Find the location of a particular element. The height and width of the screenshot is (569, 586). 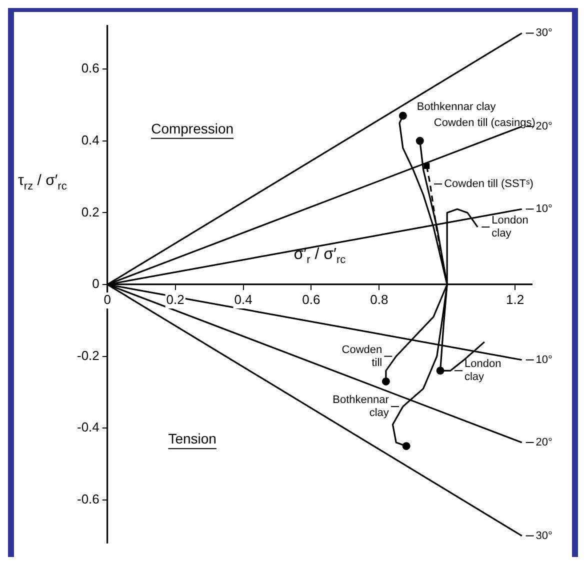

y-tick-label: 0 is located at coordinates (96, 284).